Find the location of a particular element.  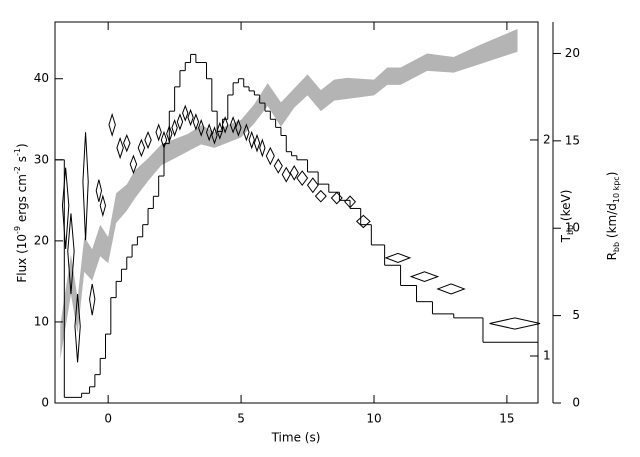

label-part: T is located at coordinates (566, 238).